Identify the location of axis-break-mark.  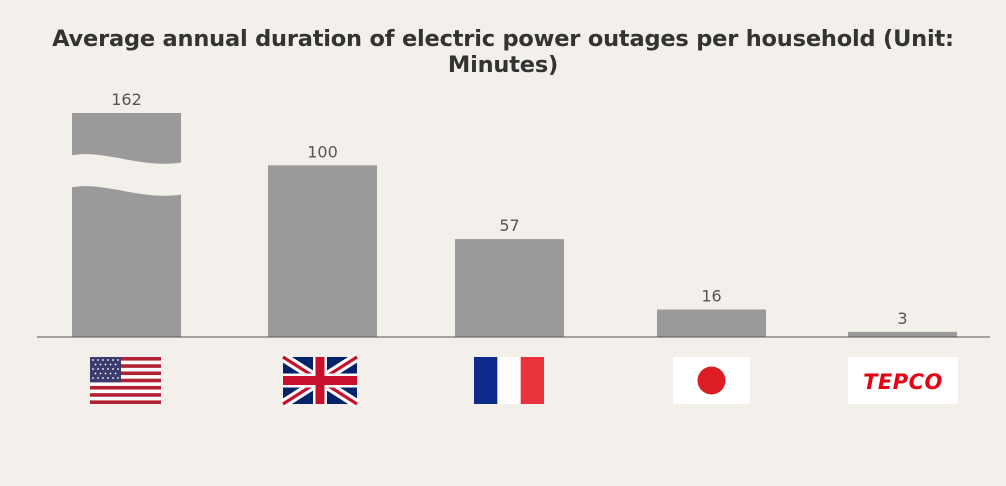
(127, 175).